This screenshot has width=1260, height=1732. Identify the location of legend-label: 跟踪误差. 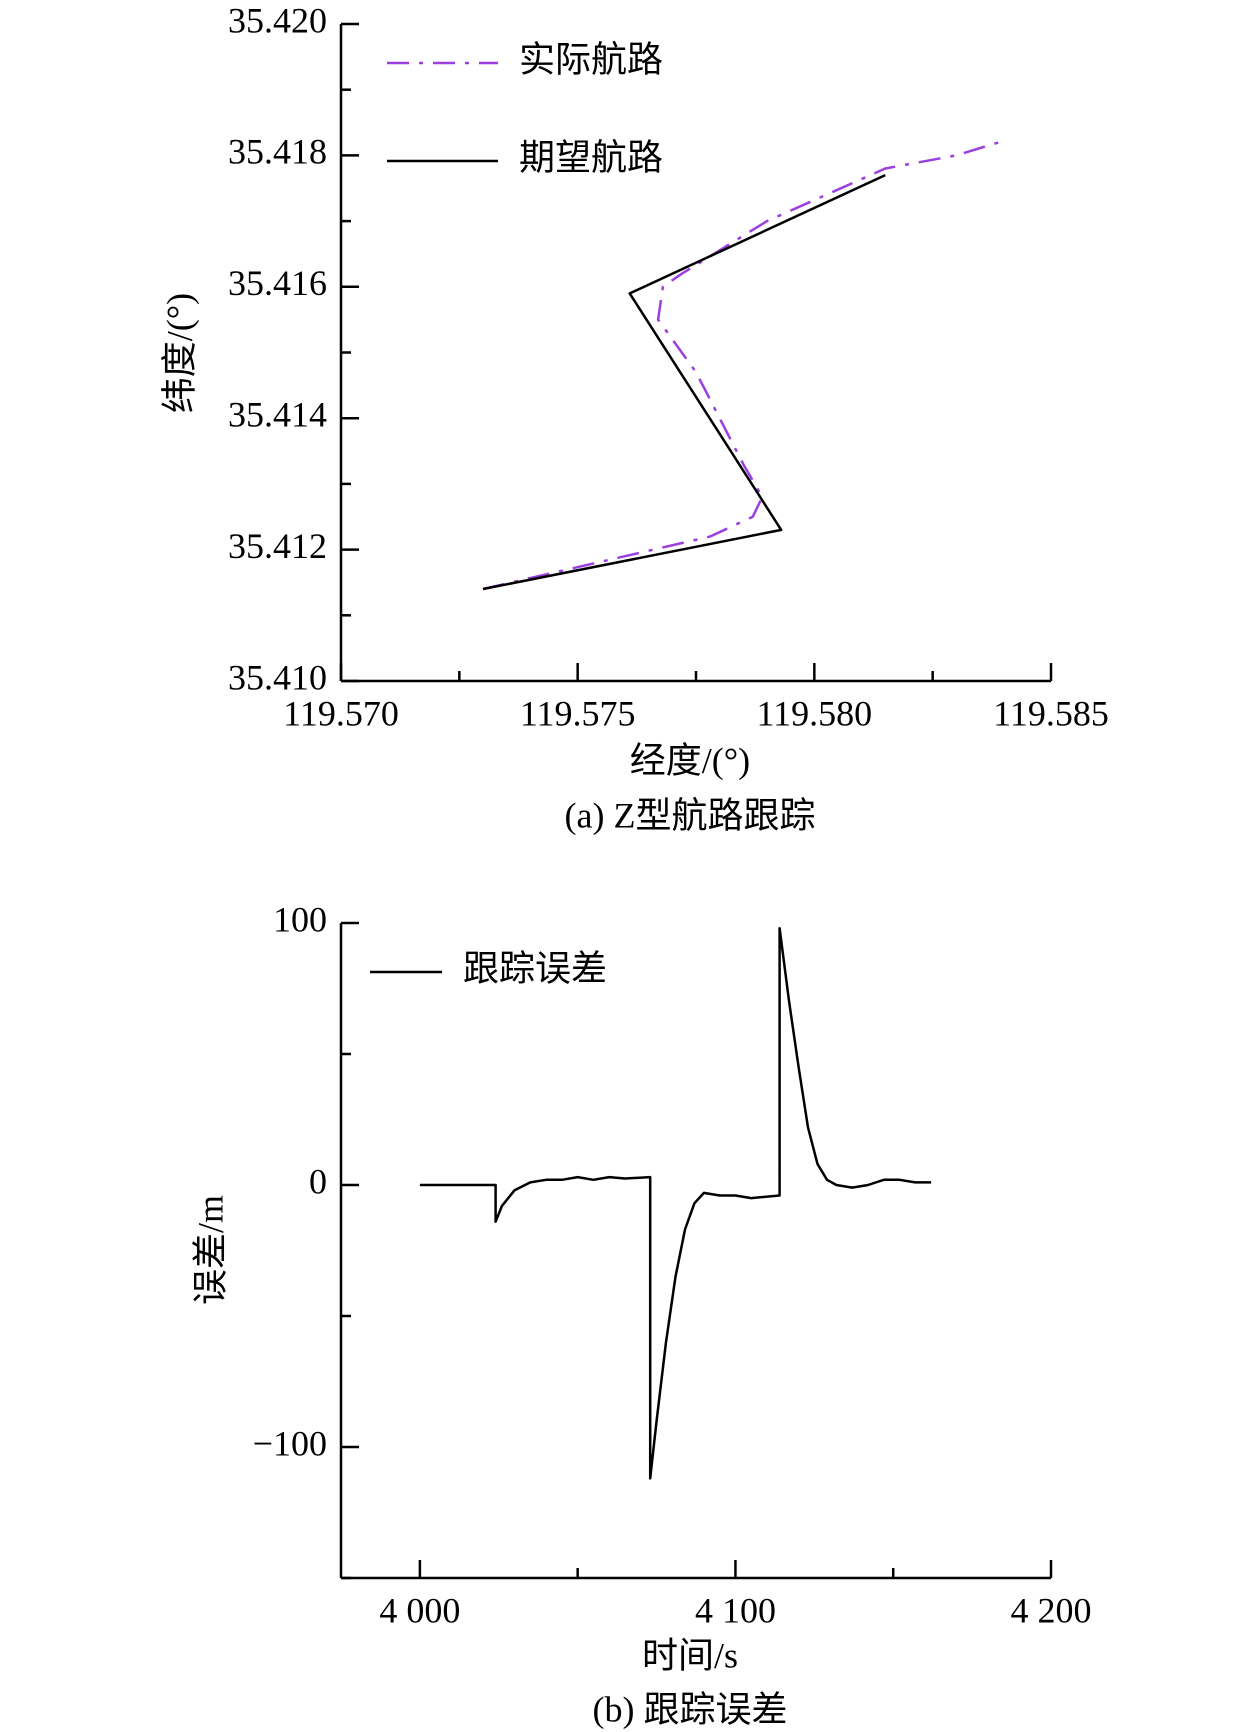
(535, 968).